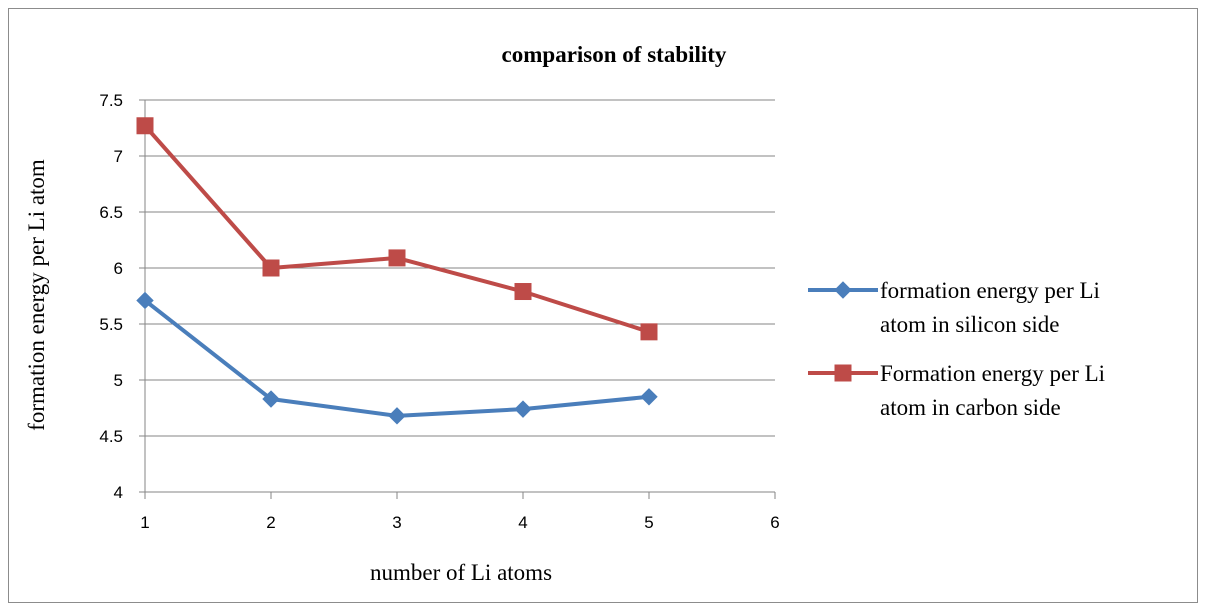 The width and height of the screenshot is (1209, 613). What do you see at coordinates (990, 290) in the screenshot?
I see `legend-label: formation energy per Li` at bounding box center [990, 290].